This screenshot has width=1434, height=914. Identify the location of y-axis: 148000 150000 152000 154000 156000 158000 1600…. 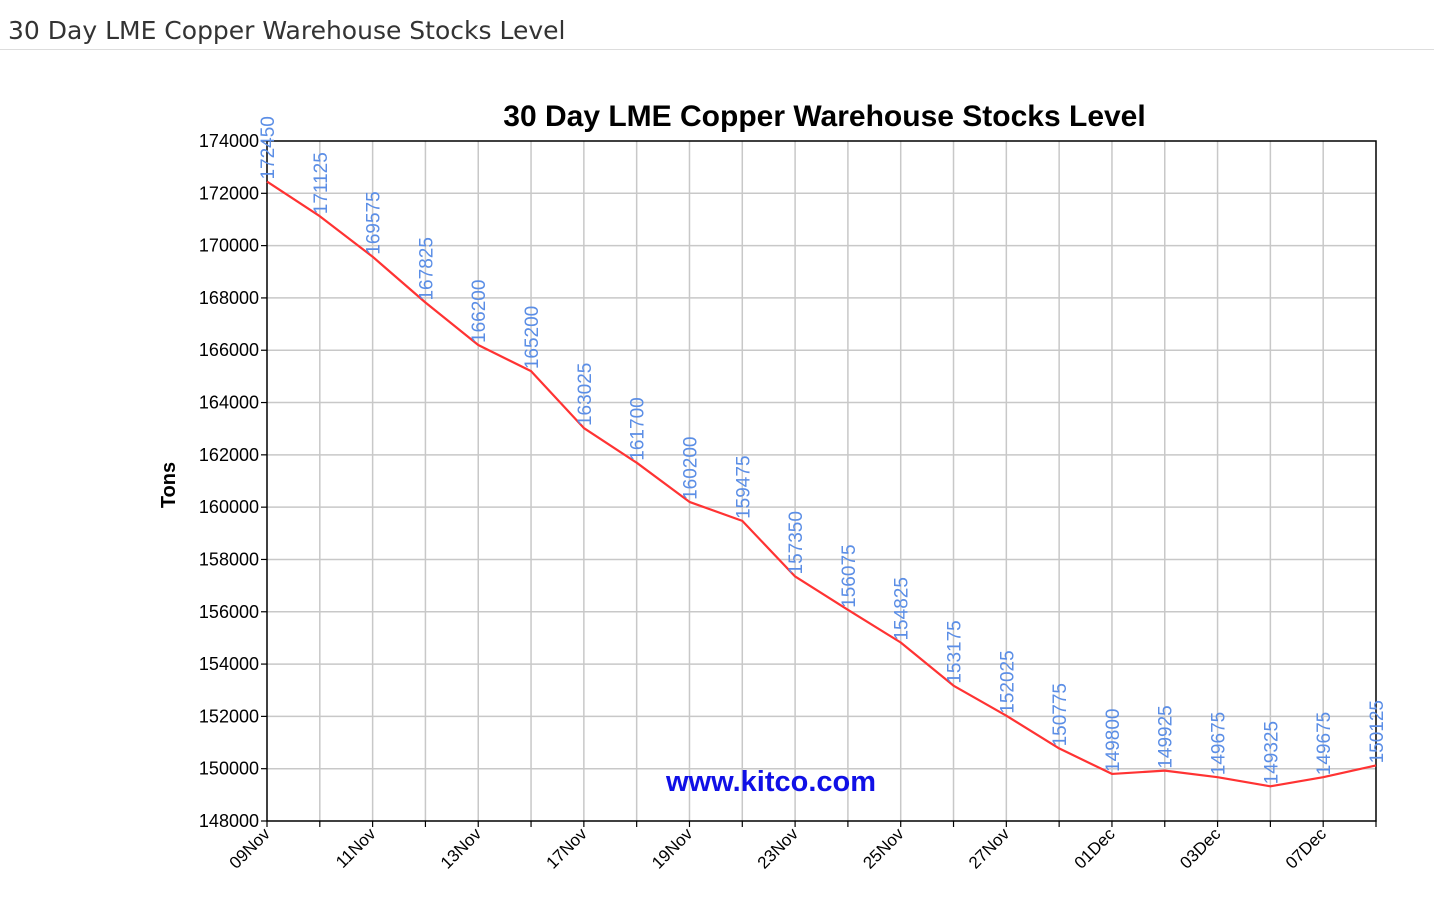
(233, 481).